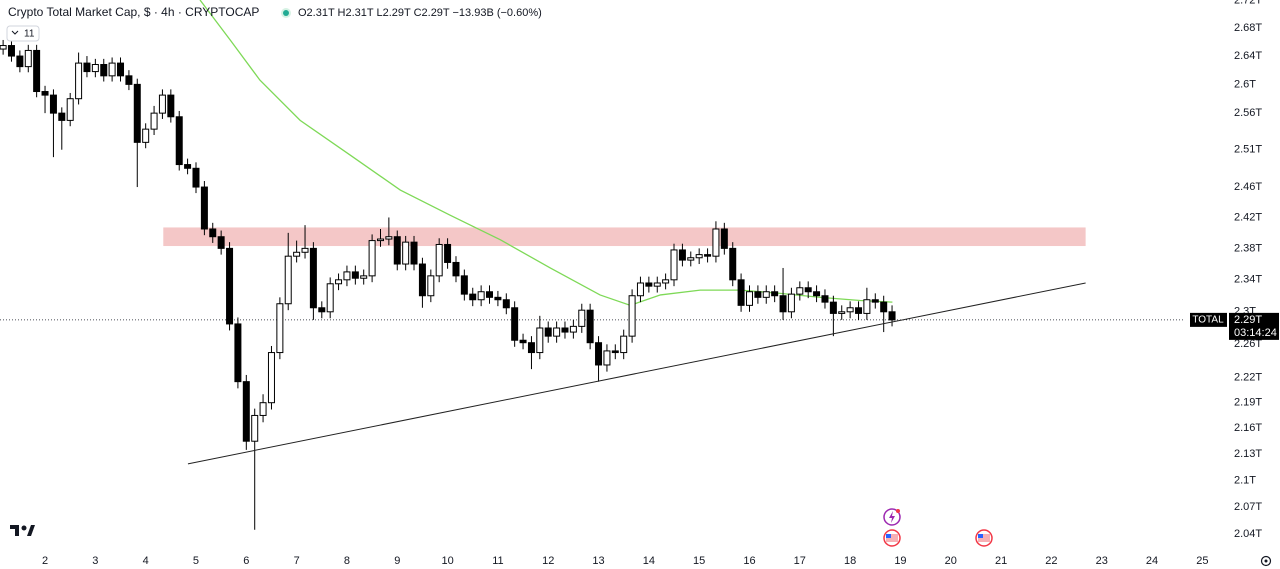 The image size is (1280, 569). Describe the element at coordinates (1248, 3) in the screenshot. I see `y-tick-label: 2.72T` at that location.